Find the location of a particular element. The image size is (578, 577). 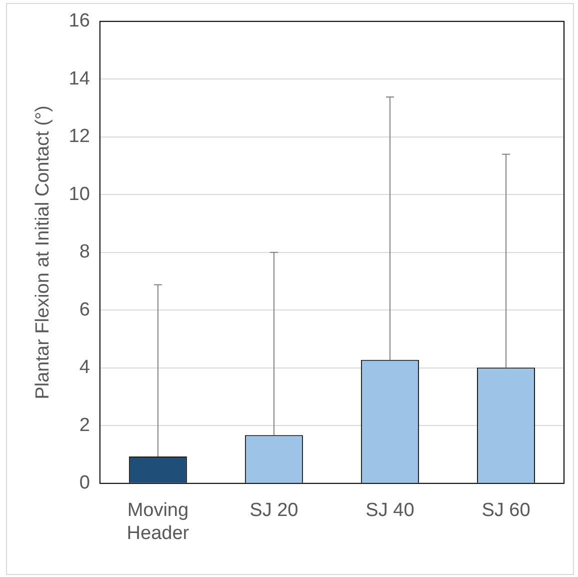

y-tick-label: 12 is located at coordinates (79, 137).